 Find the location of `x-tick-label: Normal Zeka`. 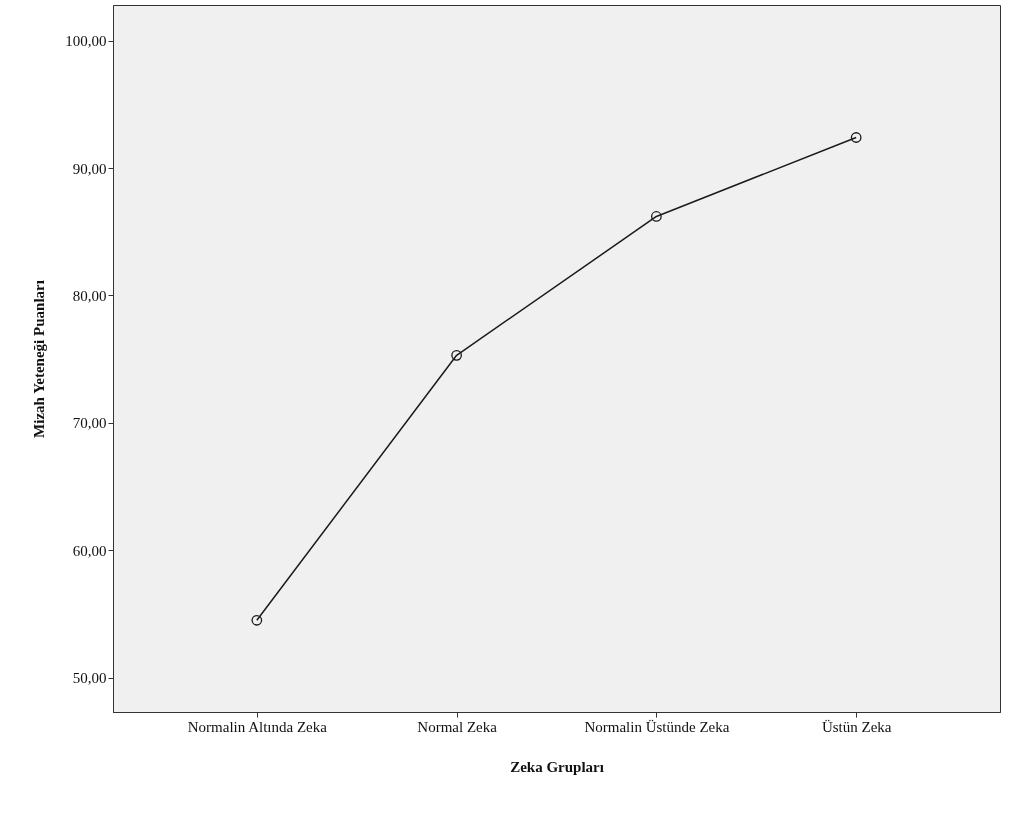

x-tick-label: Normal Zeka is located at coordinates (457, 726).